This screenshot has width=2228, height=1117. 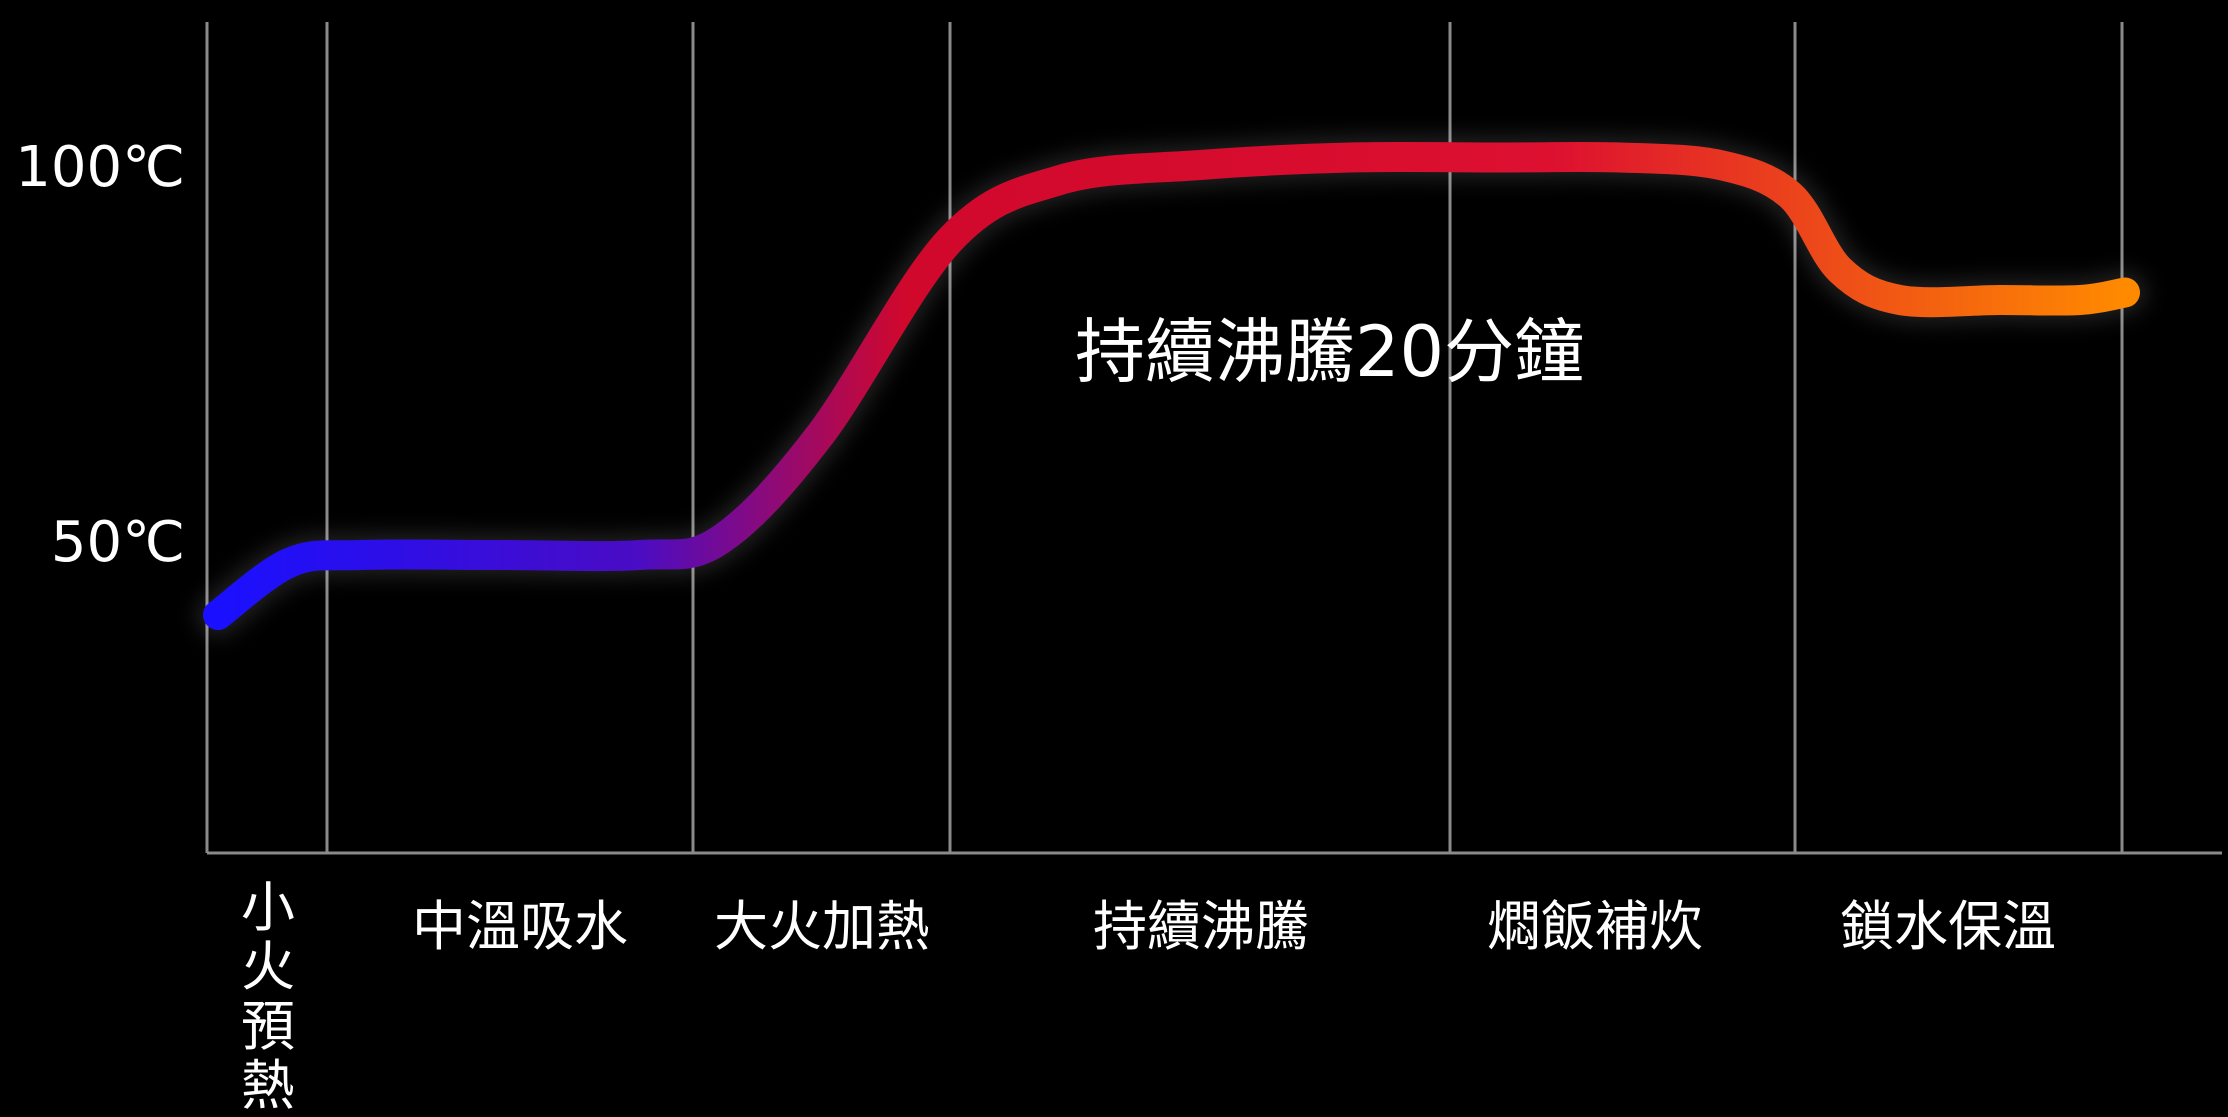 I want to click on y-tick-label-50: 50℃, so click(x=117, y=542).